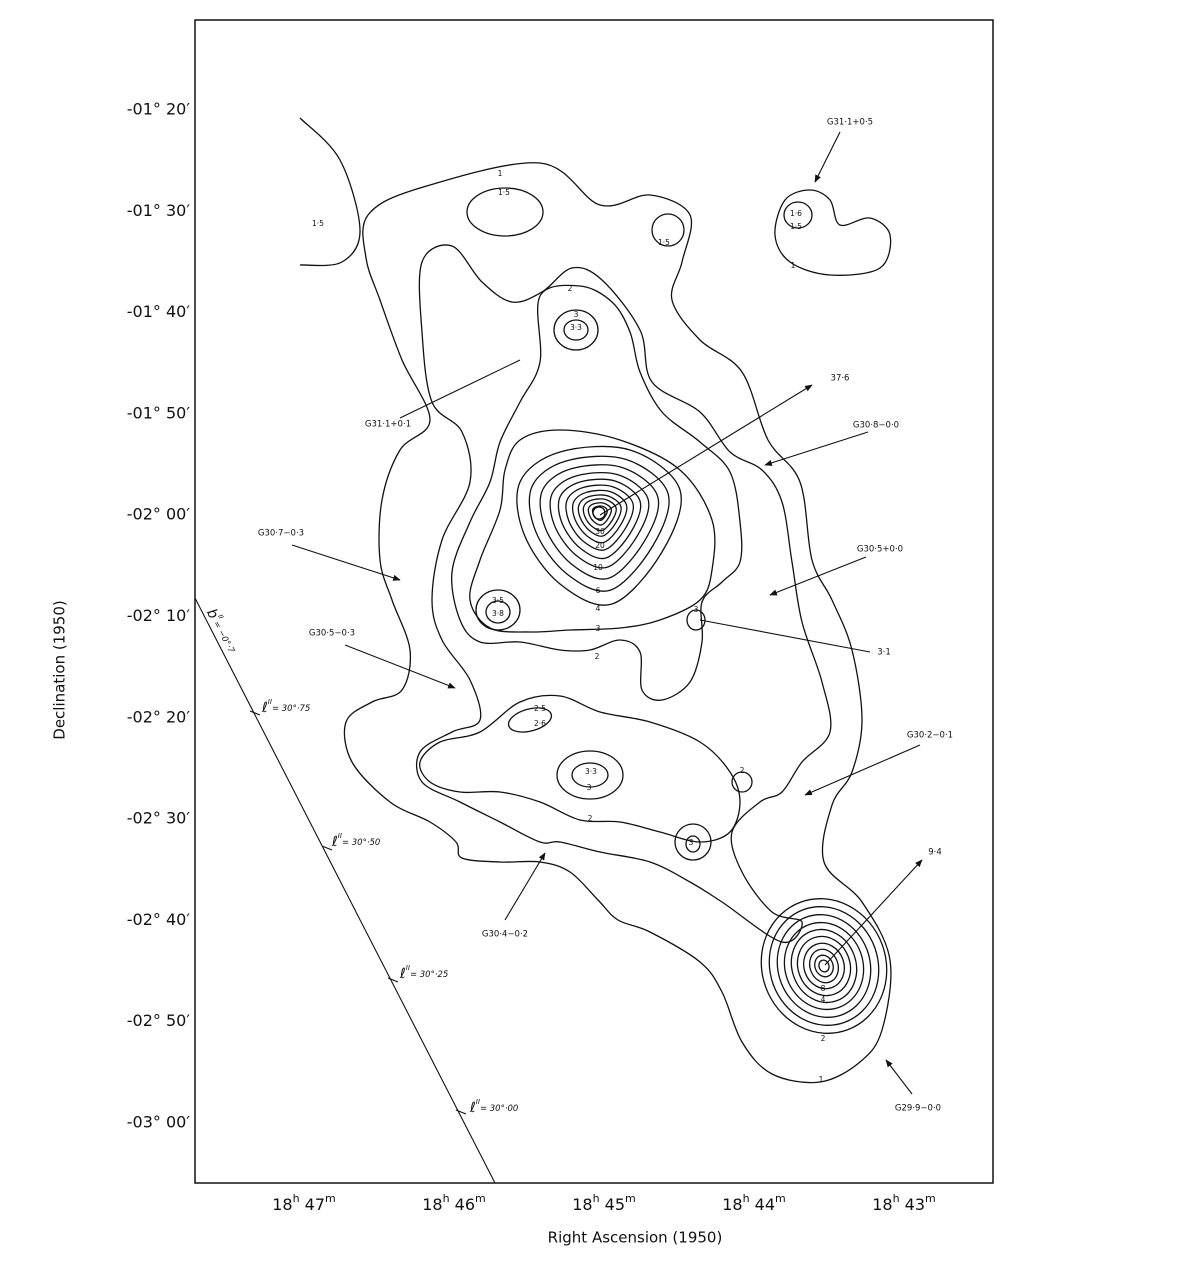 The height and width of the screenshot is (1288, 1200). I want to click on annotation: 3·1, so click(884, 653).